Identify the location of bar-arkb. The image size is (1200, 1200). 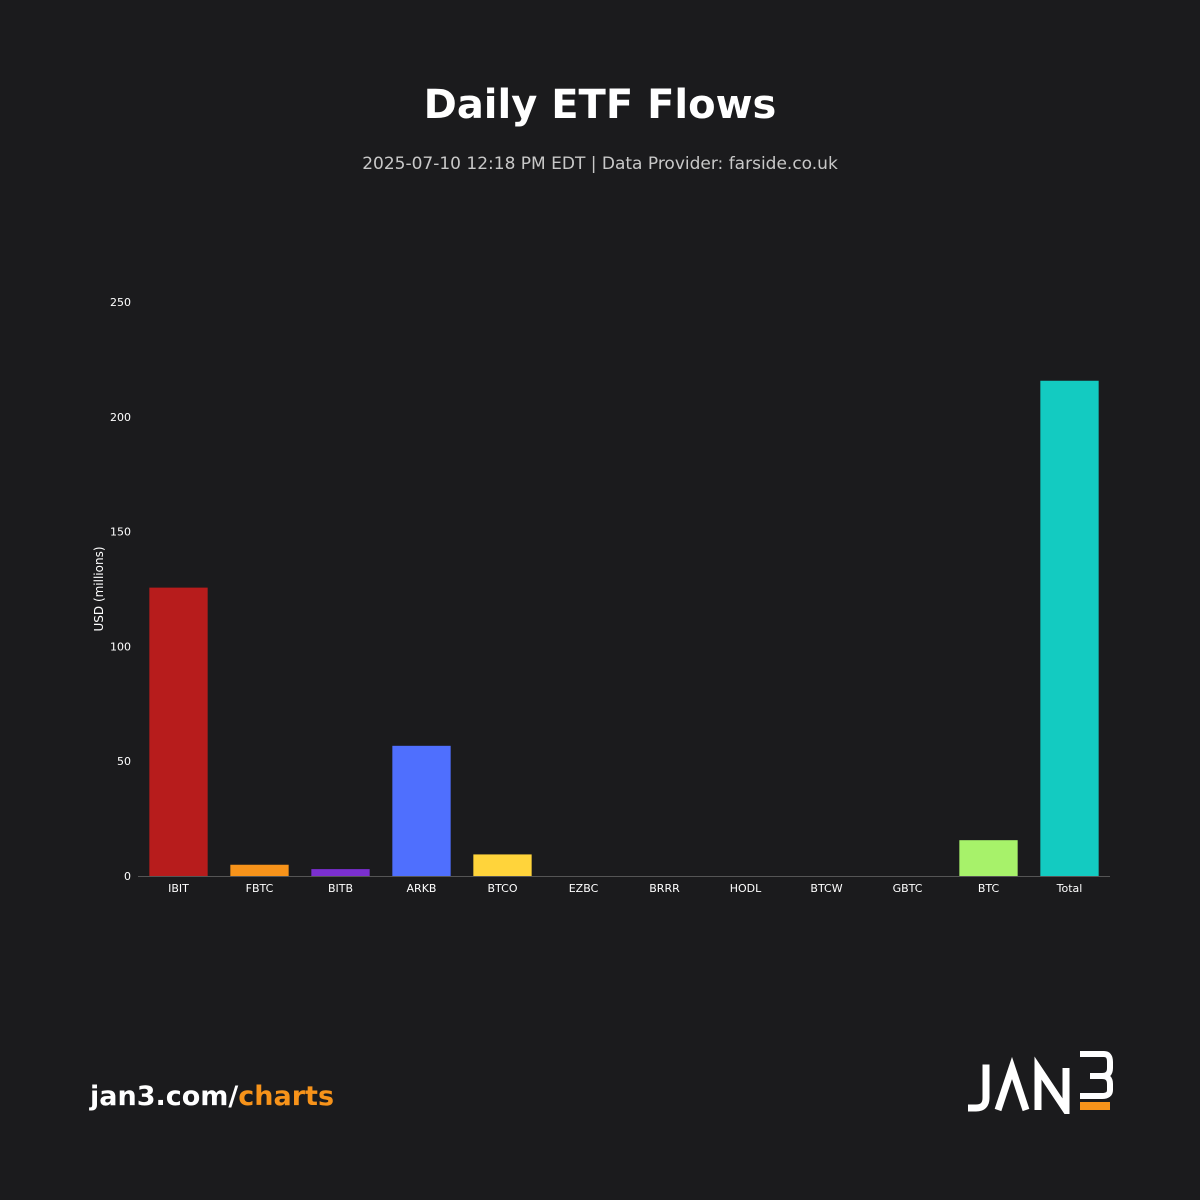
(421, 810).